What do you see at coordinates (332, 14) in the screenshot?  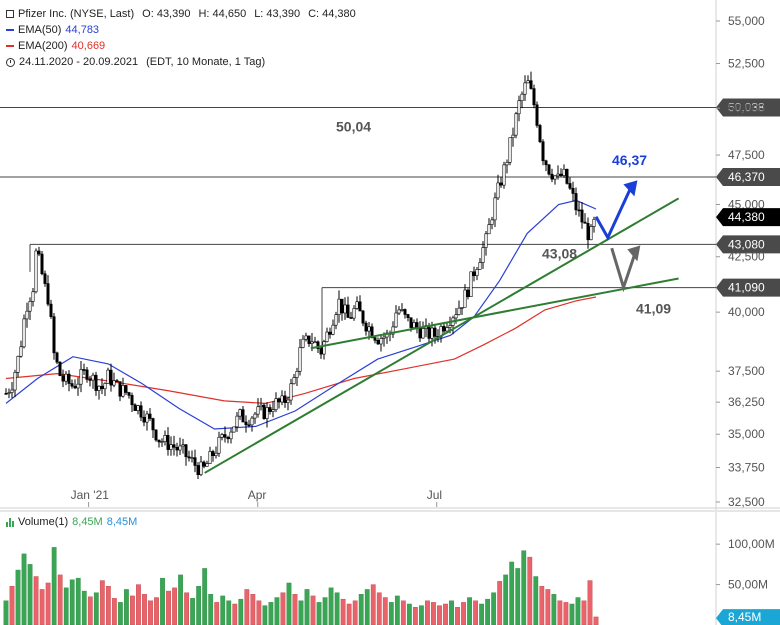 I see `ohlc-close: C: 44,380` at bounding box center [332, 14].